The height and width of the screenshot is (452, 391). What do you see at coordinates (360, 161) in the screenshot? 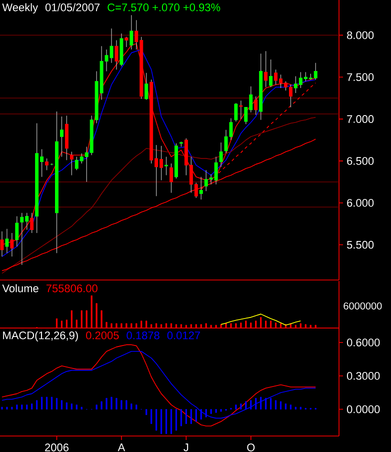
I see `y-tick-label: 6.500` at bounding box center [360, 161].